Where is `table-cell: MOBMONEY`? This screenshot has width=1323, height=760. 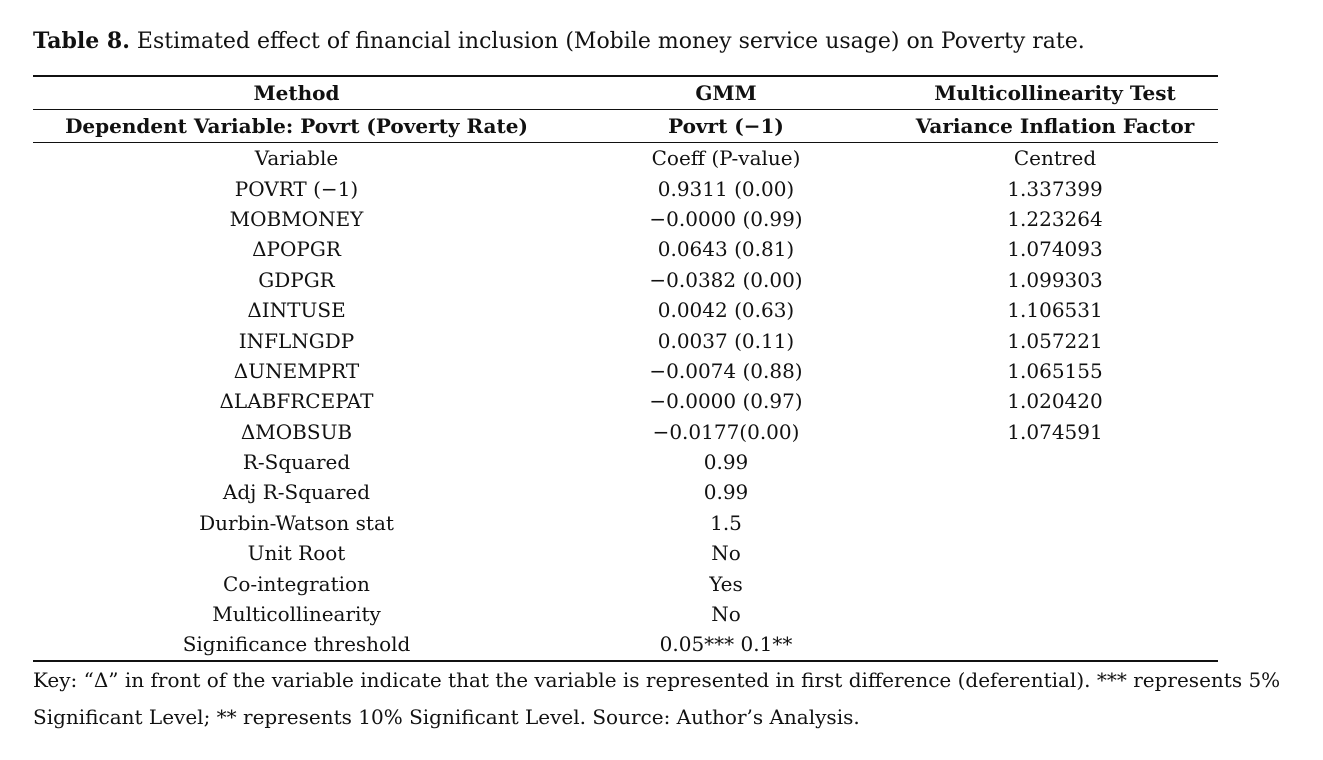
table-cell: MOBMONEY is located at coordinates (296, 218).